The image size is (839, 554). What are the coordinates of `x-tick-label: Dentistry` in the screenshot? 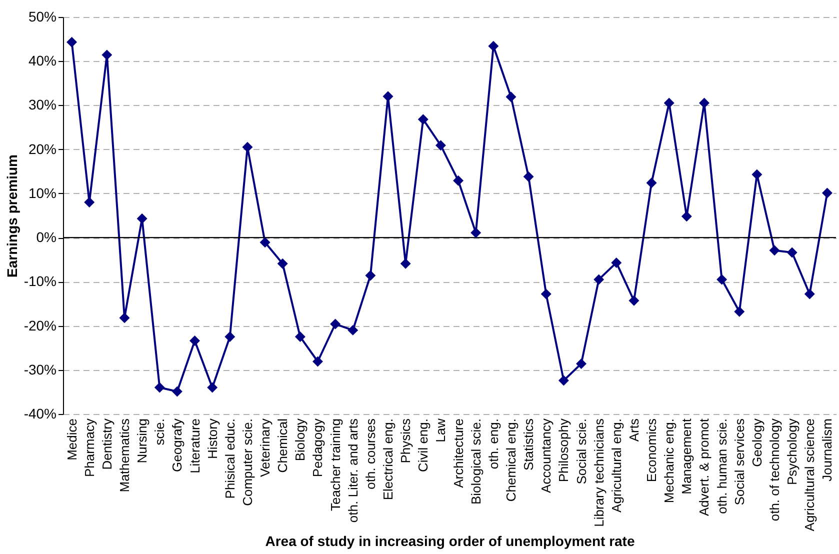 It's located at (106, 444).